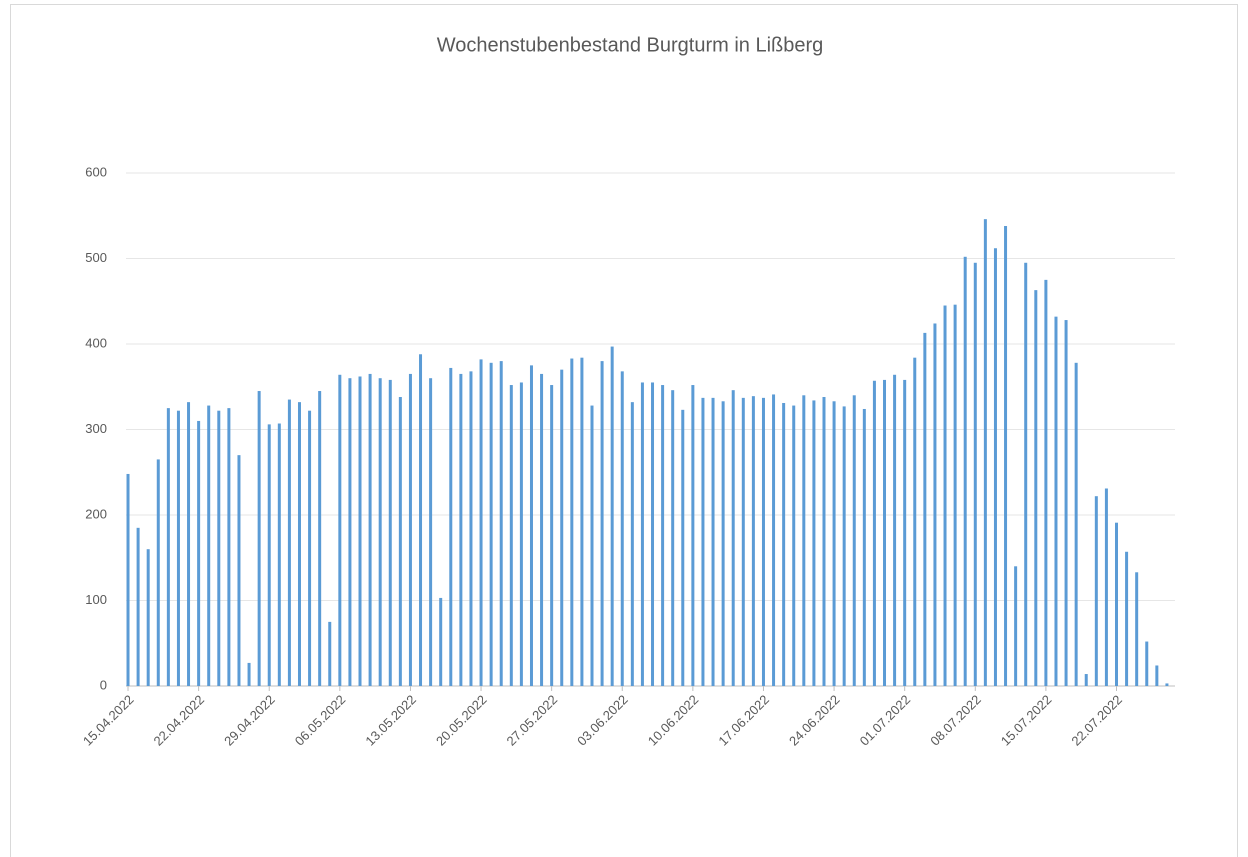 The image size is (1248, 857). What do you see at coordinates (96, 342) in the screenshot?
I see `y-tick-label: 400` at bounding box center [96, 342].